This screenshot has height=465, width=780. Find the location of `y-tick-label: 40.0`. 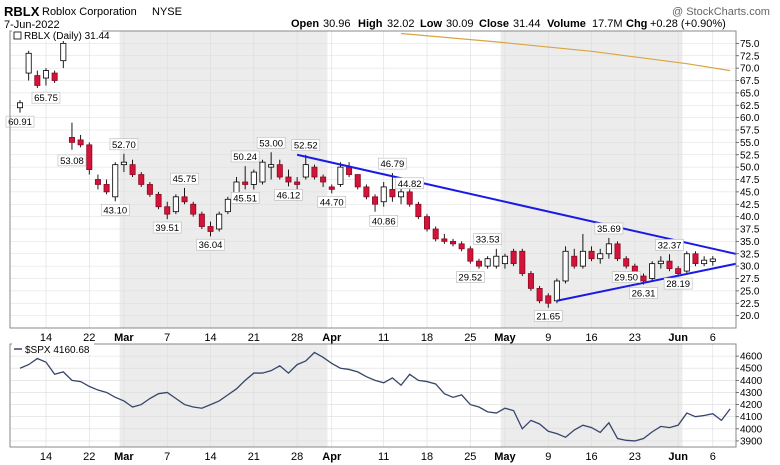

y-tick-label: 40.0 is located at coordinates (750, 217).